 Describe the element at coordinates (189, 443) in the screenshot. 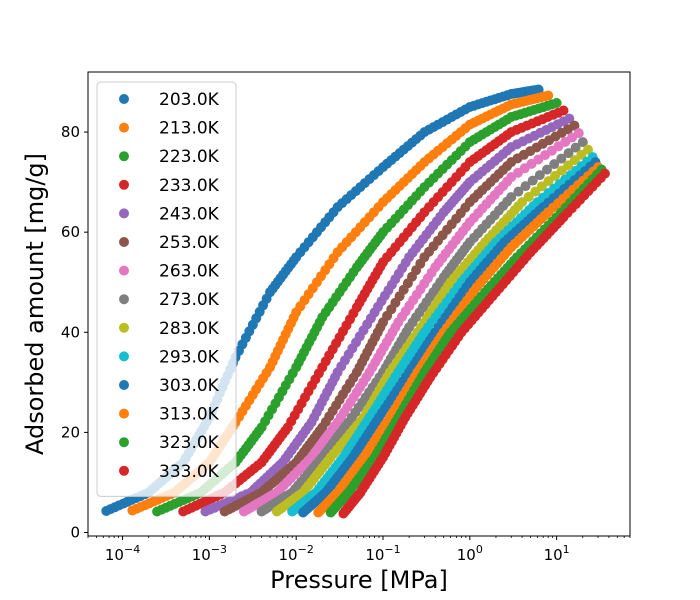

I see `legend-label: 323.0K` at that location.